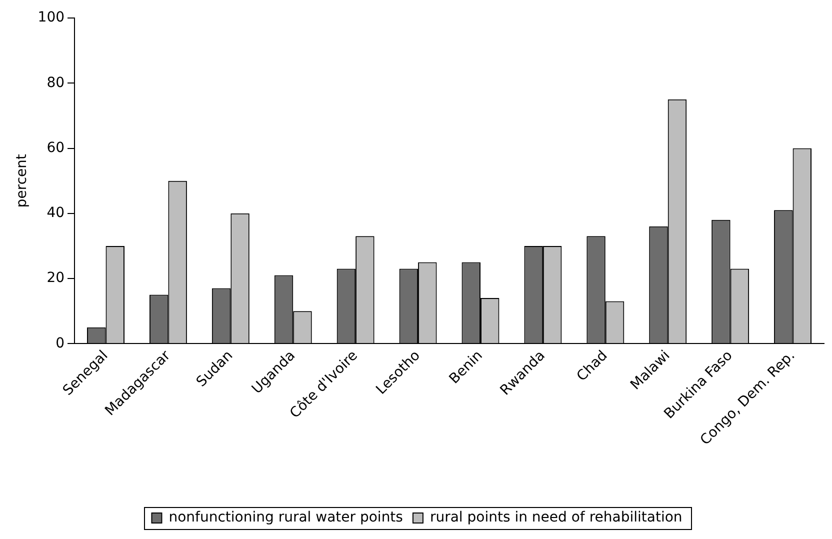 This screenshot has width=832, height=539. I want to click on y-tick-label: 40, so click(55, 213).